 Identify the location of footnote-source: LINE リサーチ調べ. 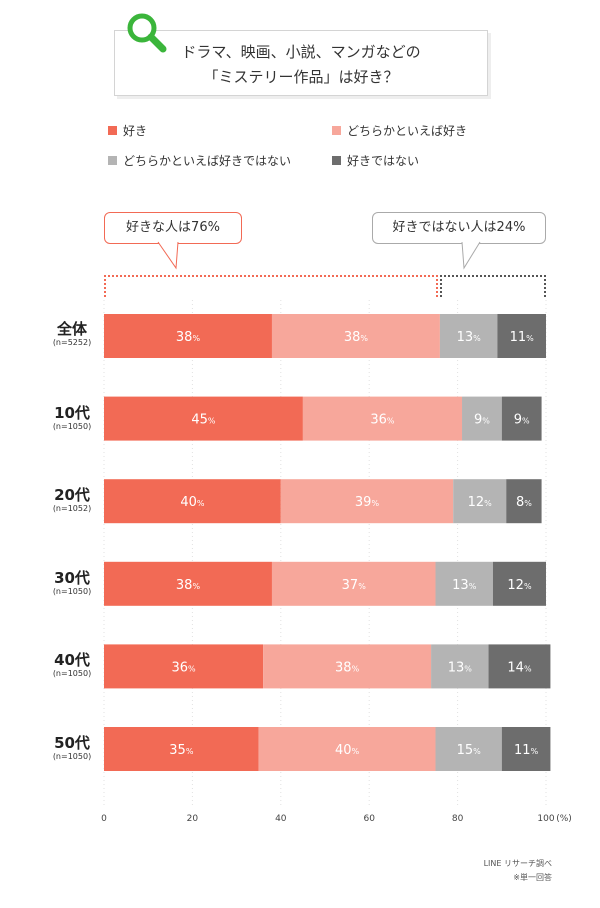
(517, 863).